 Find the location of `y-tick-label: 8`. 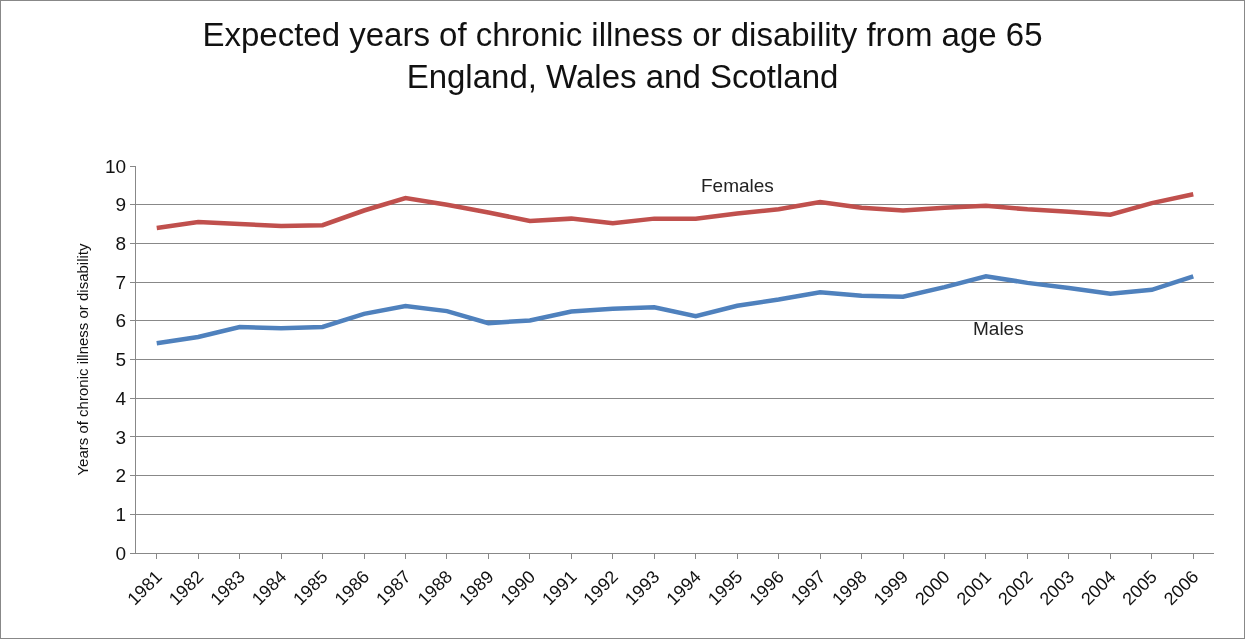

y-tick-label: 8 is located at coordinates (121, 244).